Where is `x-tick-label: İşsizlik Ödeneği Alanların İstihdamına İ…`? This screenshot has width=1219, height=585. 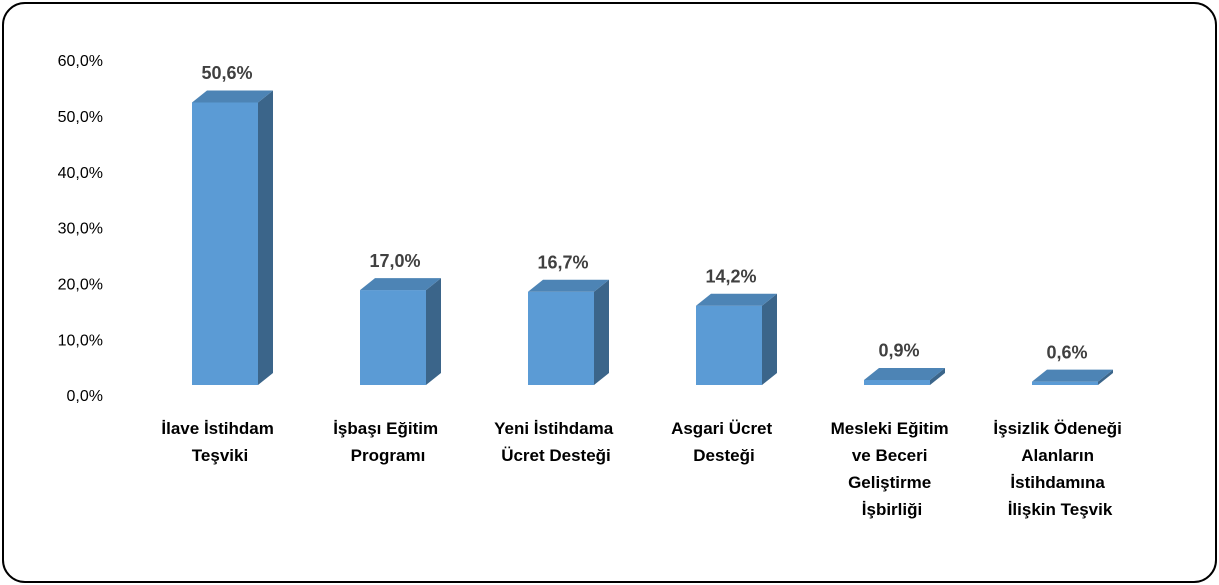 x-tick-label: İşsizlik Ödeneği Alanların İstihdamına İ… is located at coordinates (1059, 469).